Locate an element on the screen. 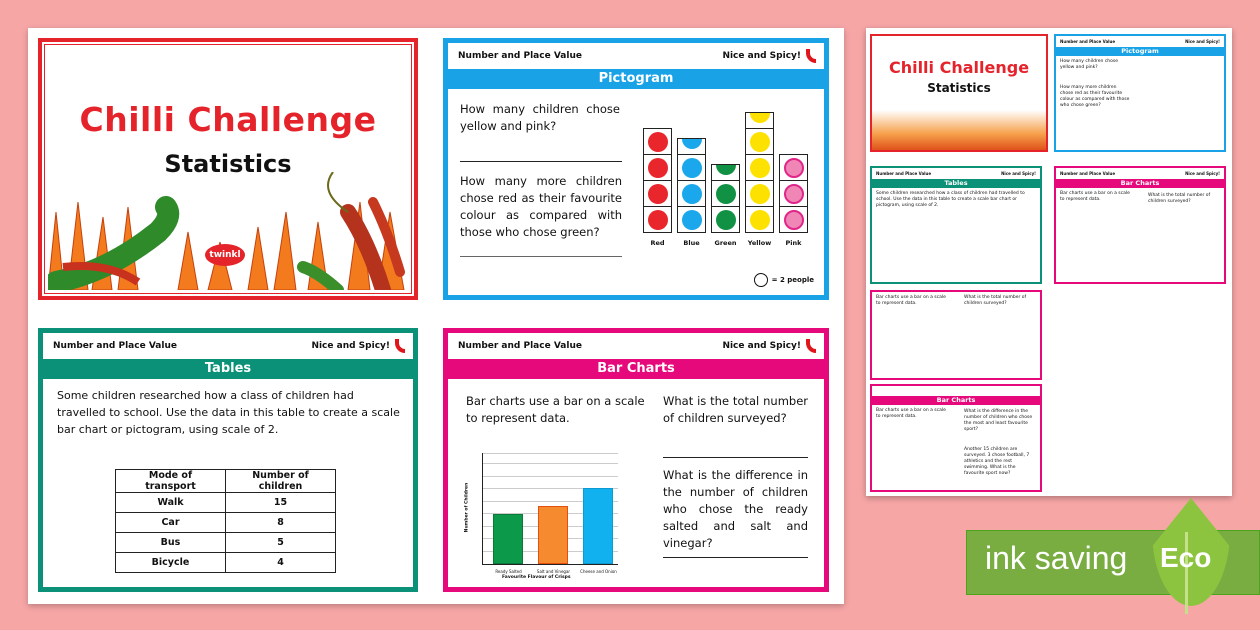  axis-label: Yellow is located at coordinates (759, 243).